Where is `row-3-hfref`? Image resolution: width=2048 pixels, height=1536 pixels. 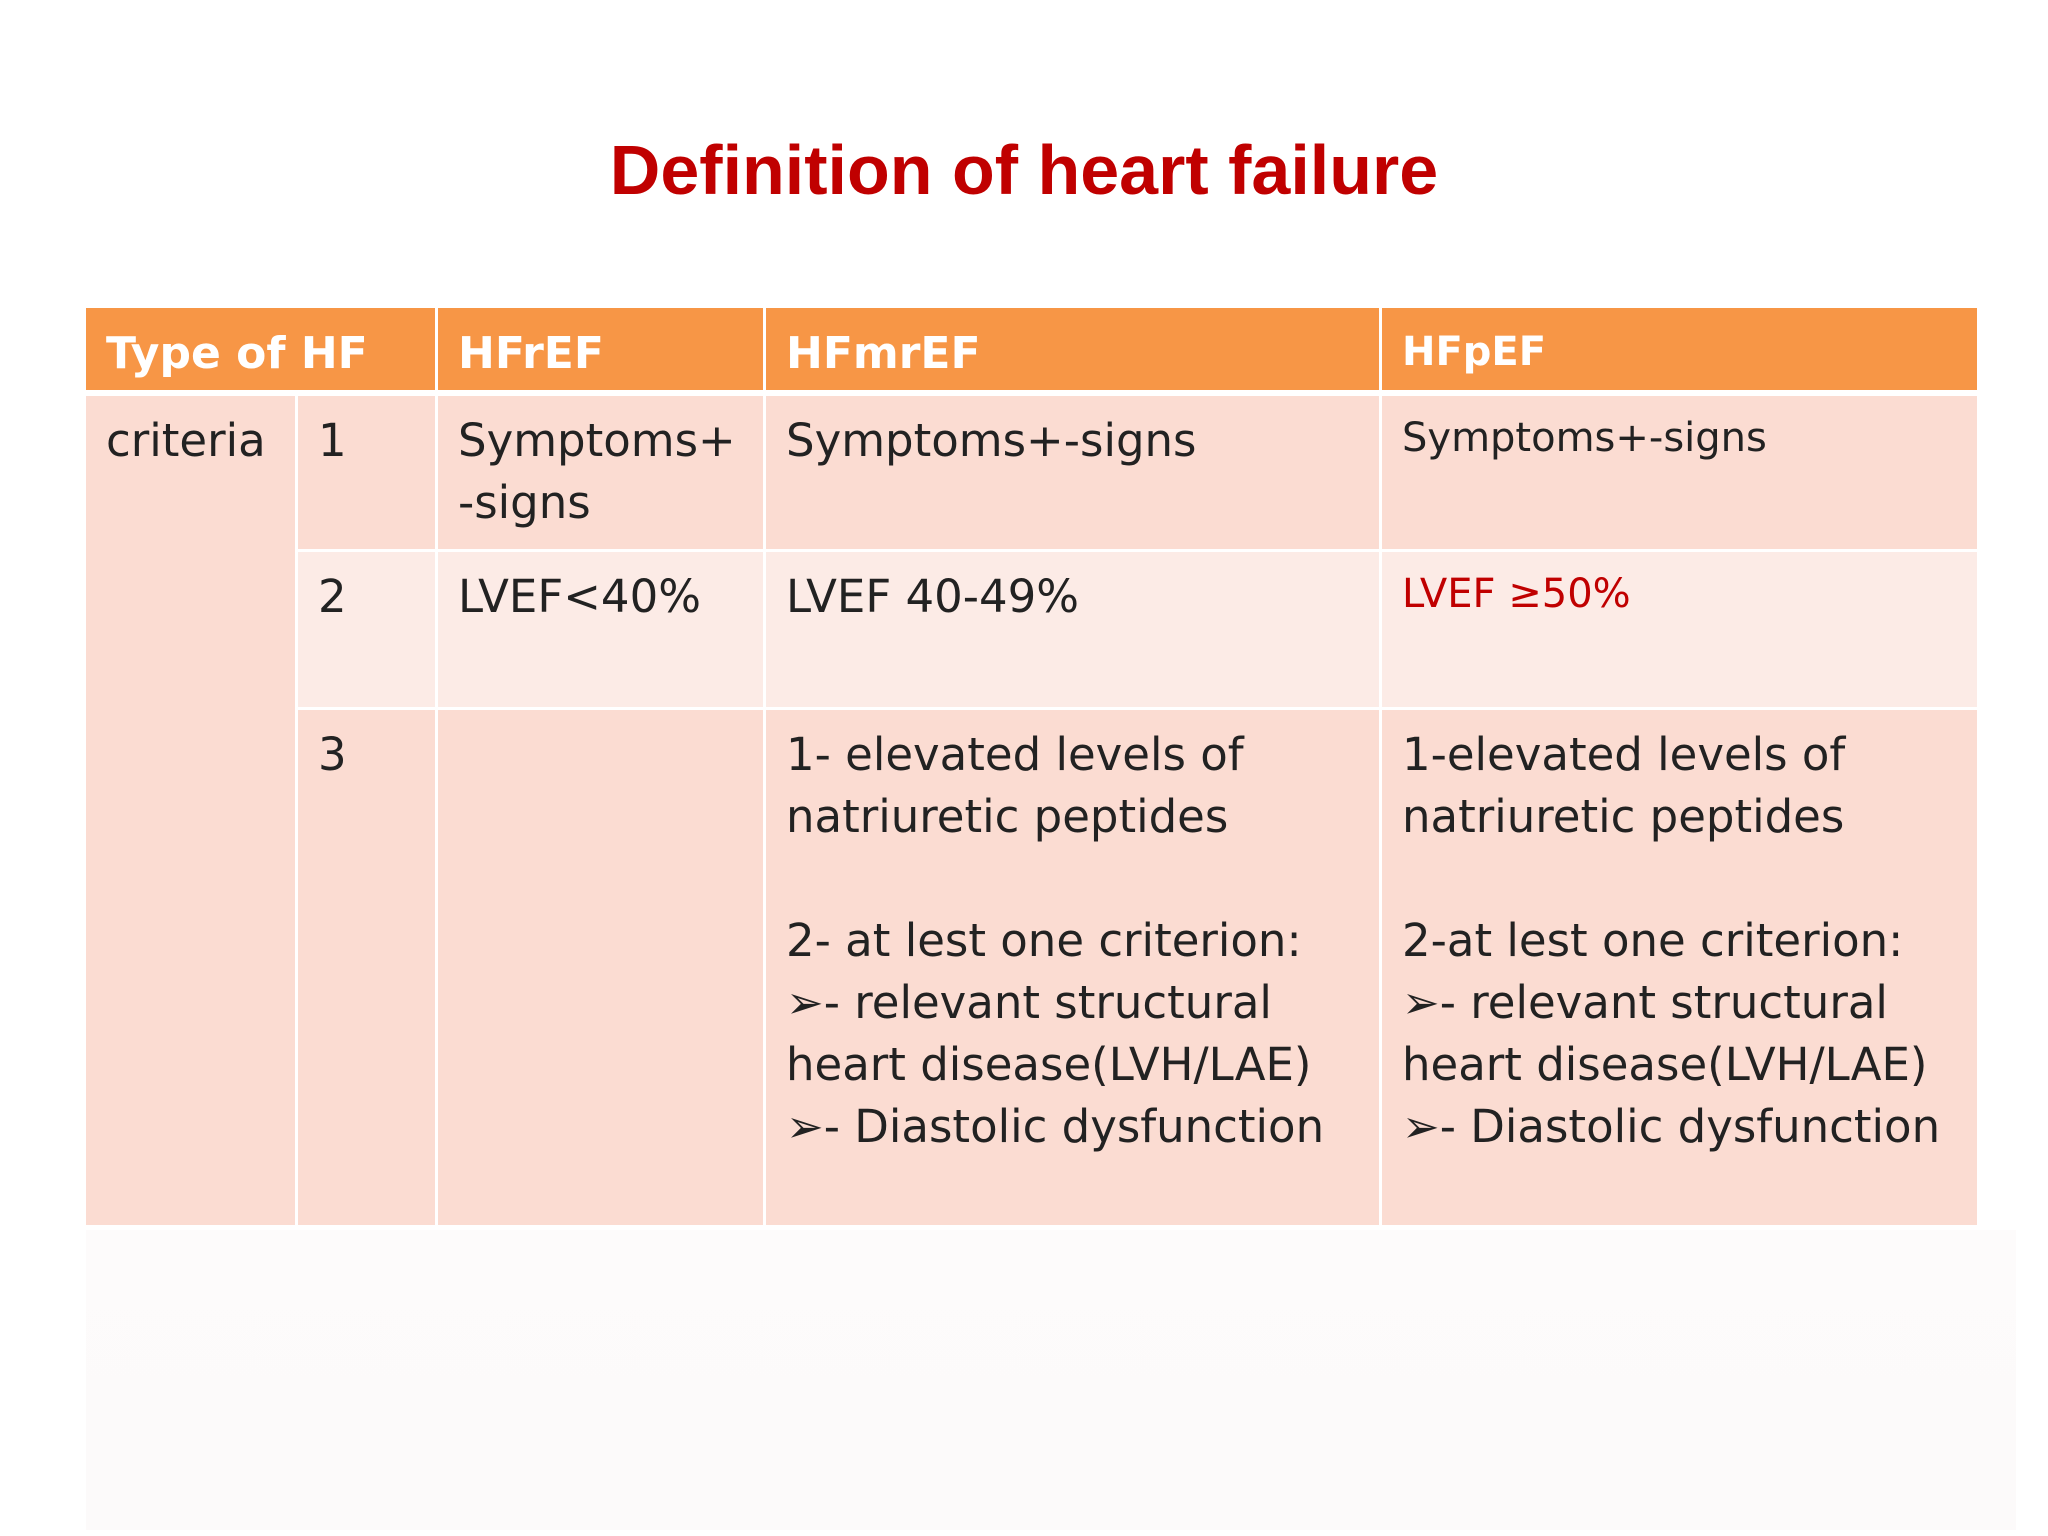
row-3-hfref is located at coordinates (602, 969).